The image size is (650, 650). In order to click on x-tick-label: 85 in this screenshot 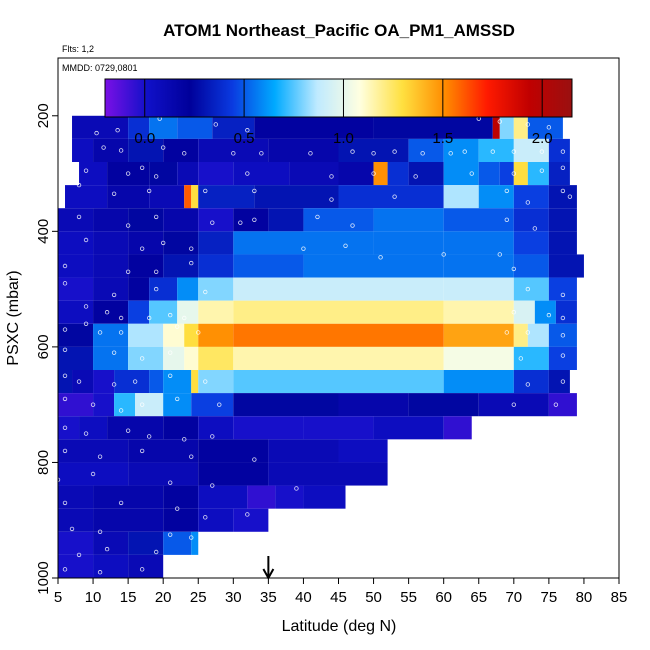, I will do `click(619, 597)`.